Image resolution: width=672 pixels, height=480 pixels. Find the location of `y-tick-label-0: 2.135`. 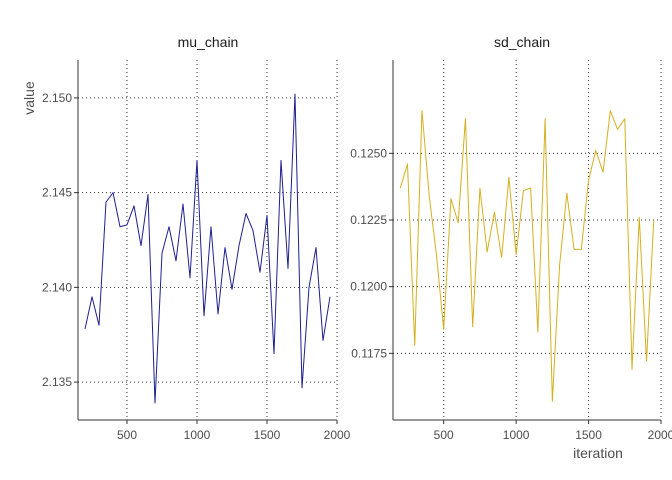

y-tick-label-0: 2.135 is located at coordinates (57, 382).